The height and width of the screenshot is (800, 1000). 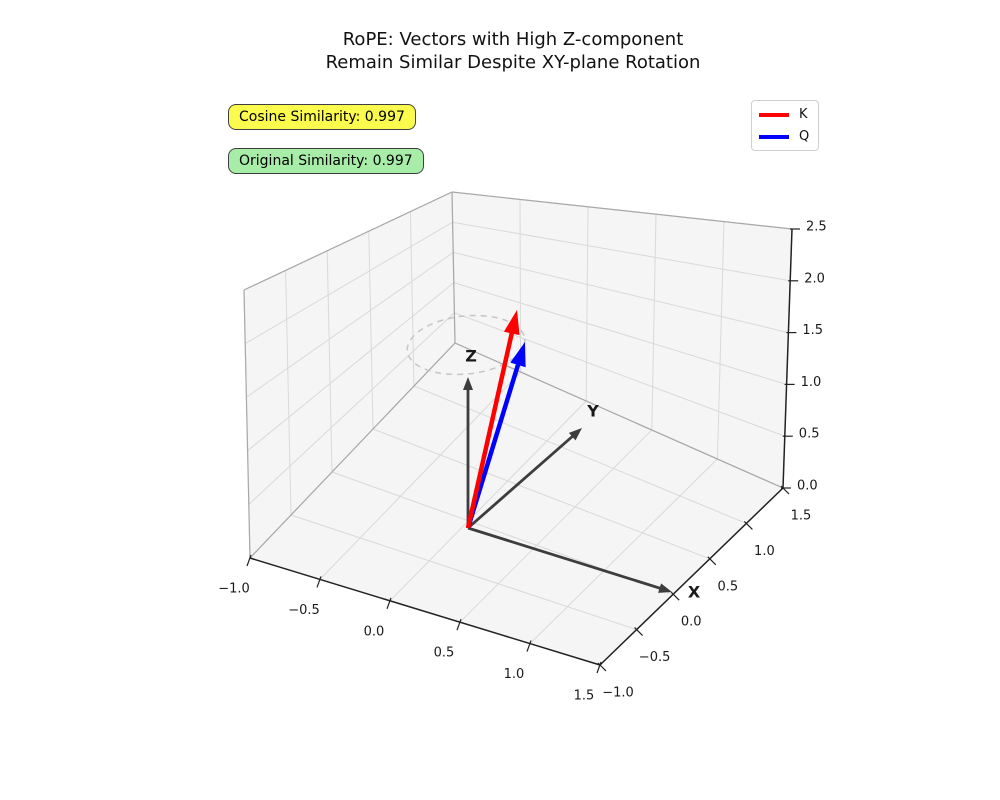 I want to click on cosine-similarity-badge: Cosine Similarity: 0.997, so click(x=322, y=117).